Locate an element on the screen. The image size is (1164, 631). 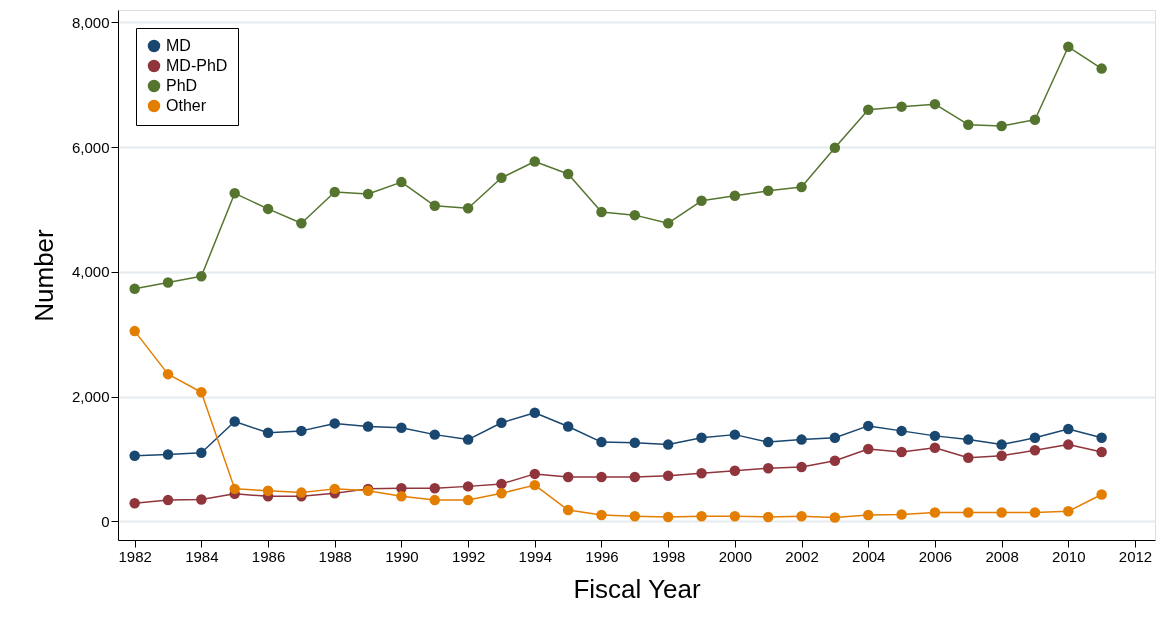
legend-label: MD-PhD is located at coordinates (197, 65).